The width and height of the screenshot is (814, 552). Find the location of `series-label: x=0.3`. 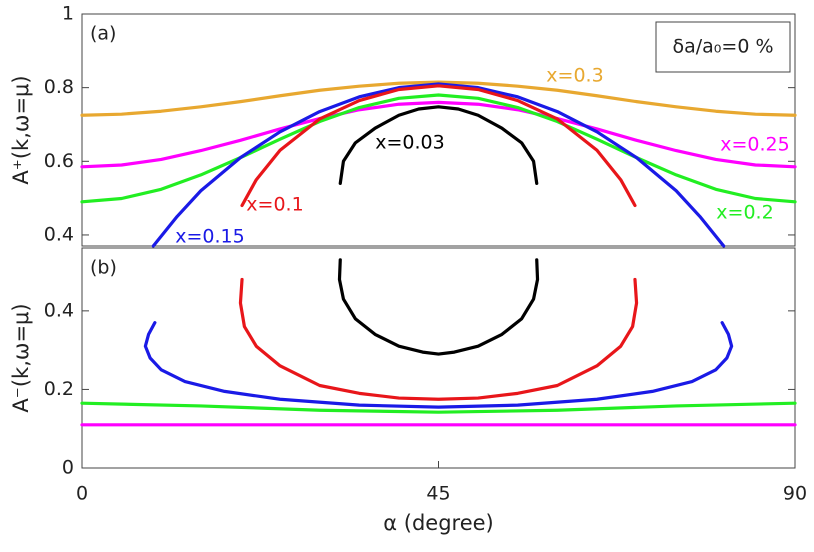

series-label: x=0.3 is located at coordinates (574, 76).